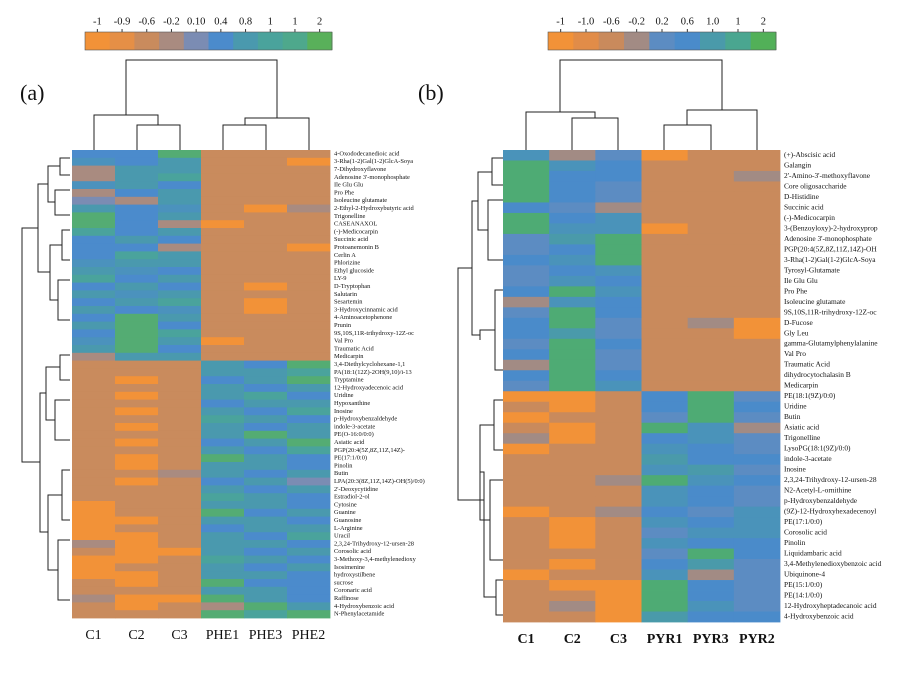 The image size is (900, 679). I want to click on row-label: (-)-Medicocarpin, so click(356, 231).